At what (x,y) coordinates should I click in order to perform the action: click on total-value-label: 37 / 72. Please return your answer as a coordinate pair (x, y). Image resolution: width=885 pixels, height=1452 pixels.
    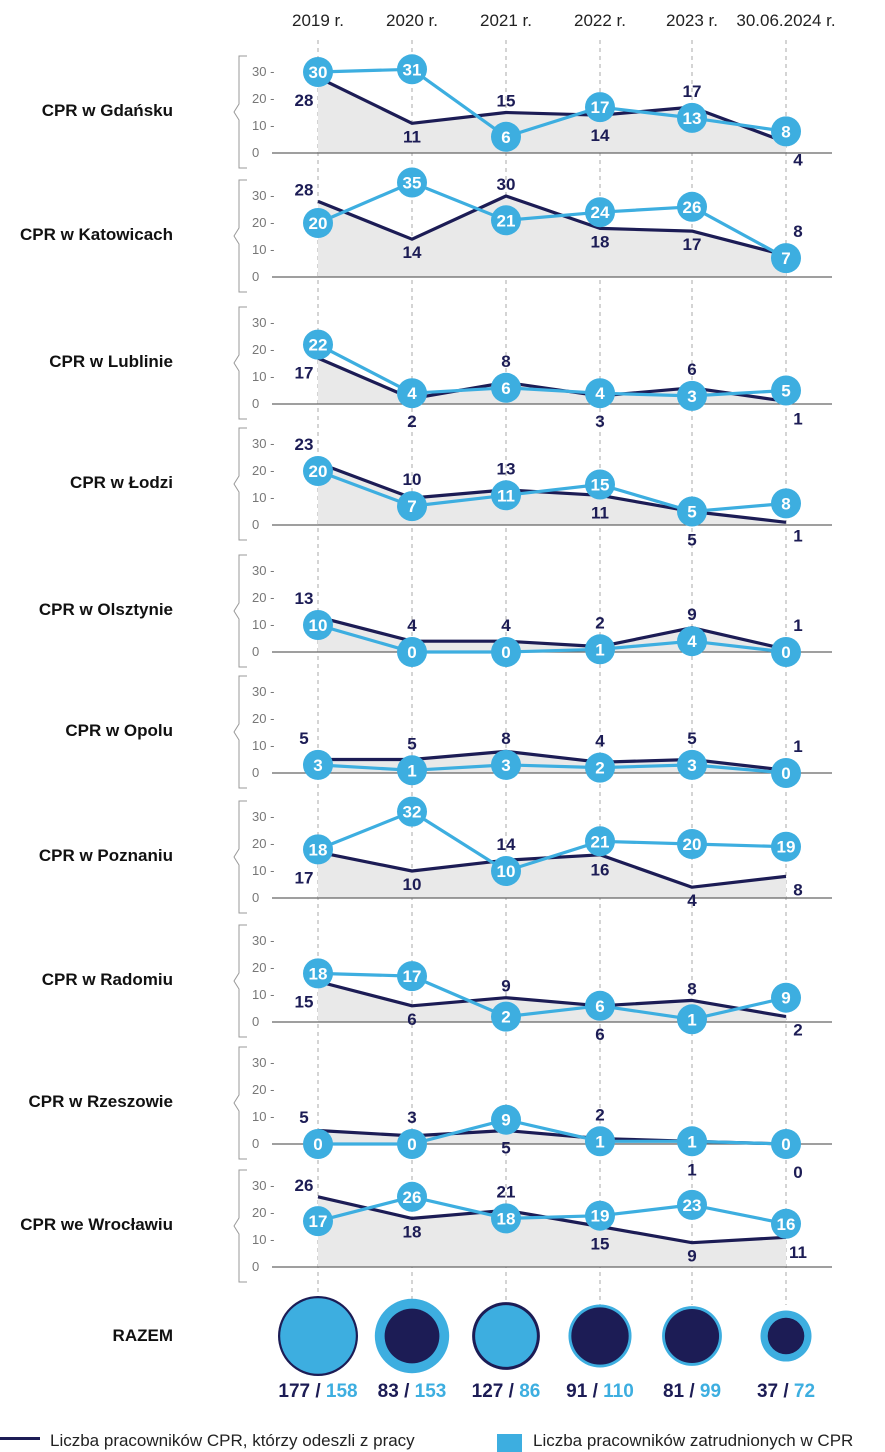
    Looking at the image, I should click on (786, 1391).